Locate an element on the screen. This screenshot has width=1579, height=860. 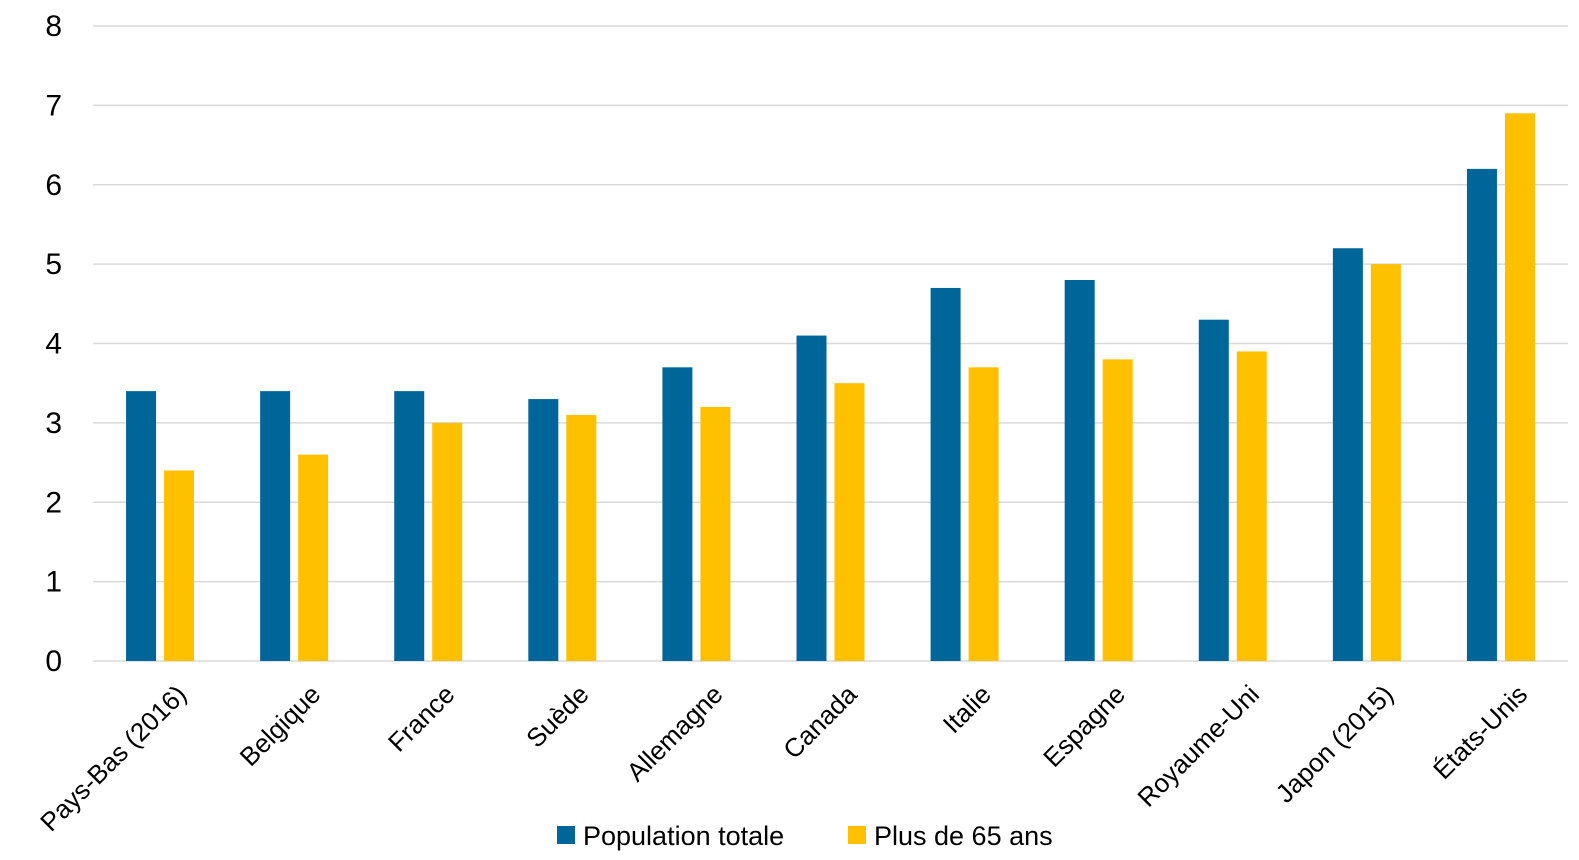
x-tick-label: Belgique is located at coordinates (280, 725).